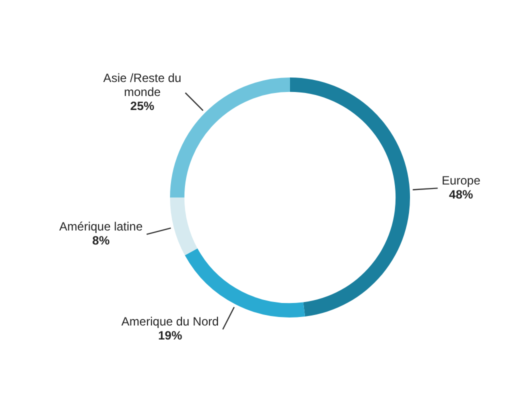 This screenshot has width=514, height=405. Describe the element at coordinates (170, 321) in the screenshot. I see `slice-label: Amerique du Nord` at that location.